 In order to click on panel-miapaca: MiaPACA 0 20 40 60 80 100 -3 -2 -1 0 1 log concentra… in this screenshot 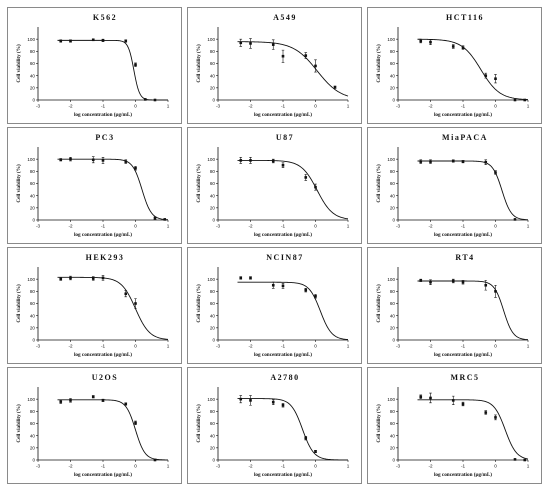, I will do `click(454, 185)`.